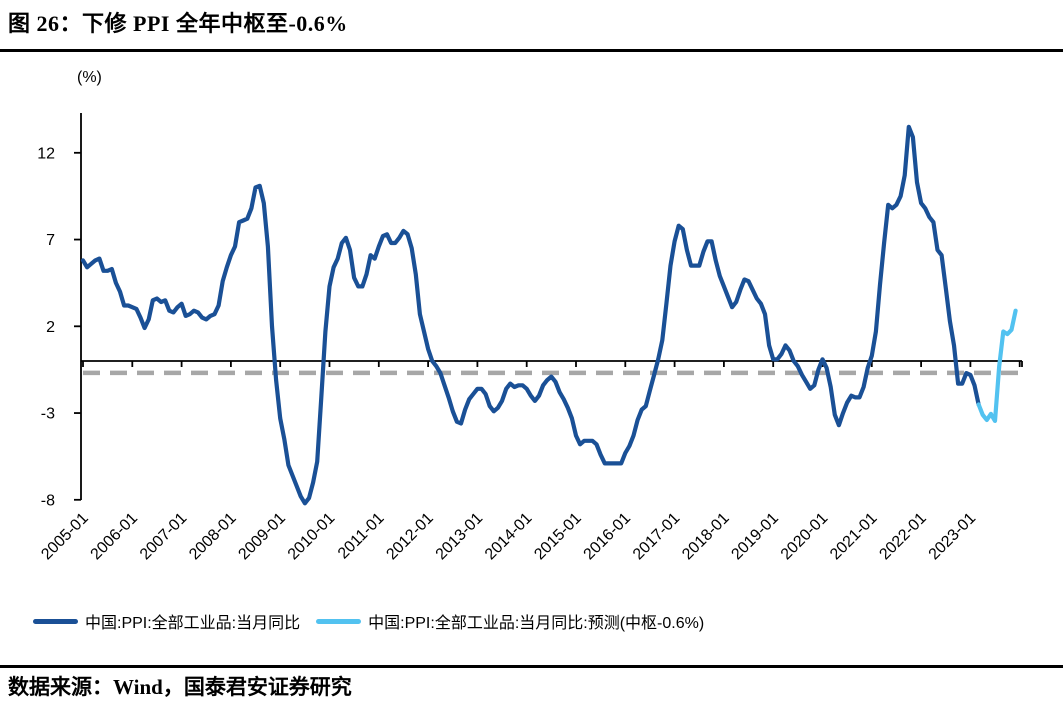 This screenshot has height=706, width=1063. What do you see at coordinates (903, 537) in the screenshot?
I see `x-tick-label: 2022-01` at bounding box center [903, 537].